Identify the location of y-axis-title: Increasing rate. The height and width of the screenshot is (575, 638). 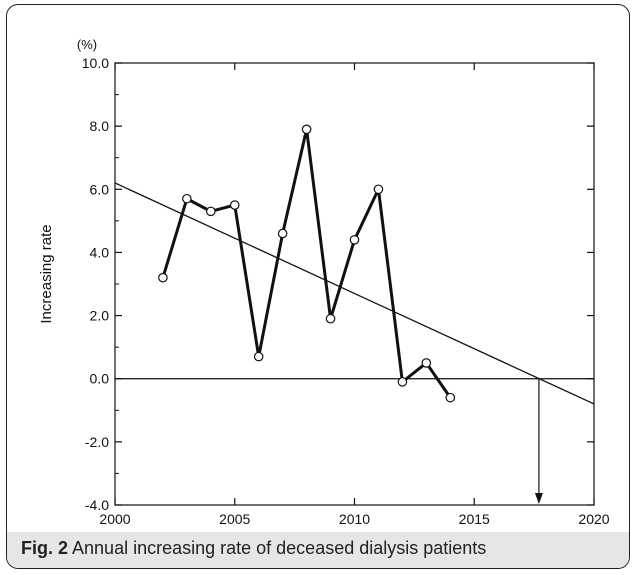
(46, 273).